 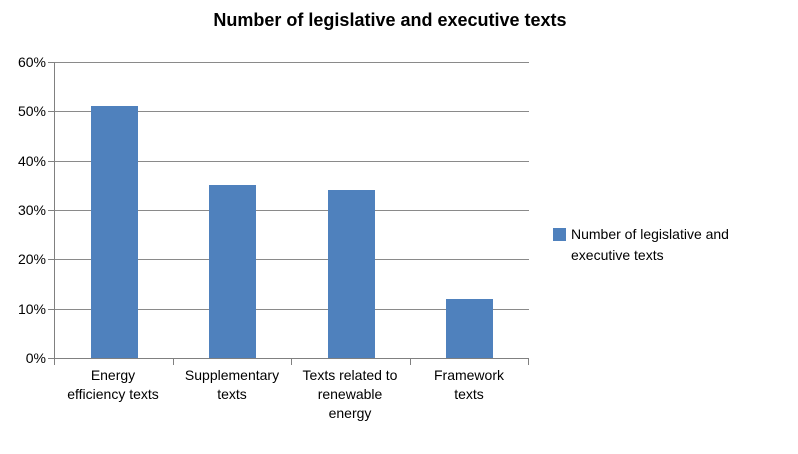 I want to click on y-tick-label: 40%, so click(x=31, y=161).